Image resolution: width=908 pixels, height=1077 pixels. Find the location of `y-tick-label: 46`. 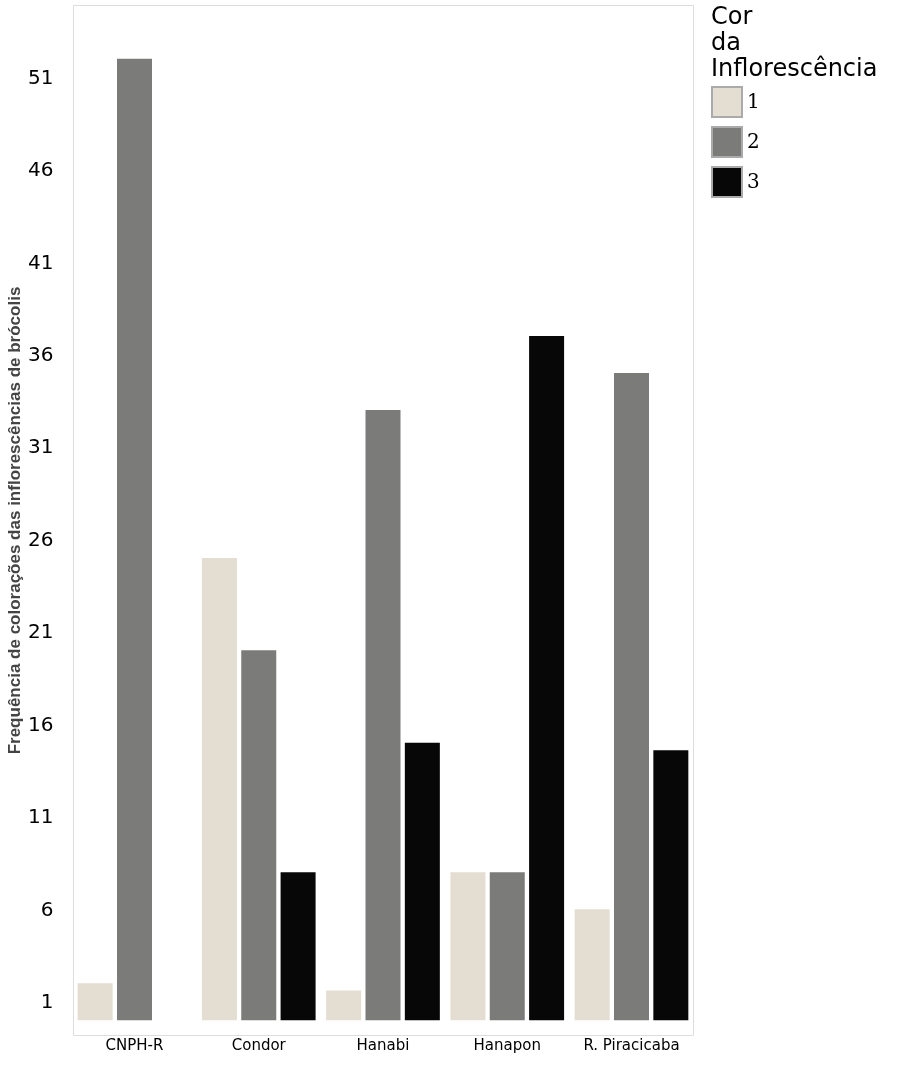

y-tick-label: 46 is located at coordinates (41, 169).